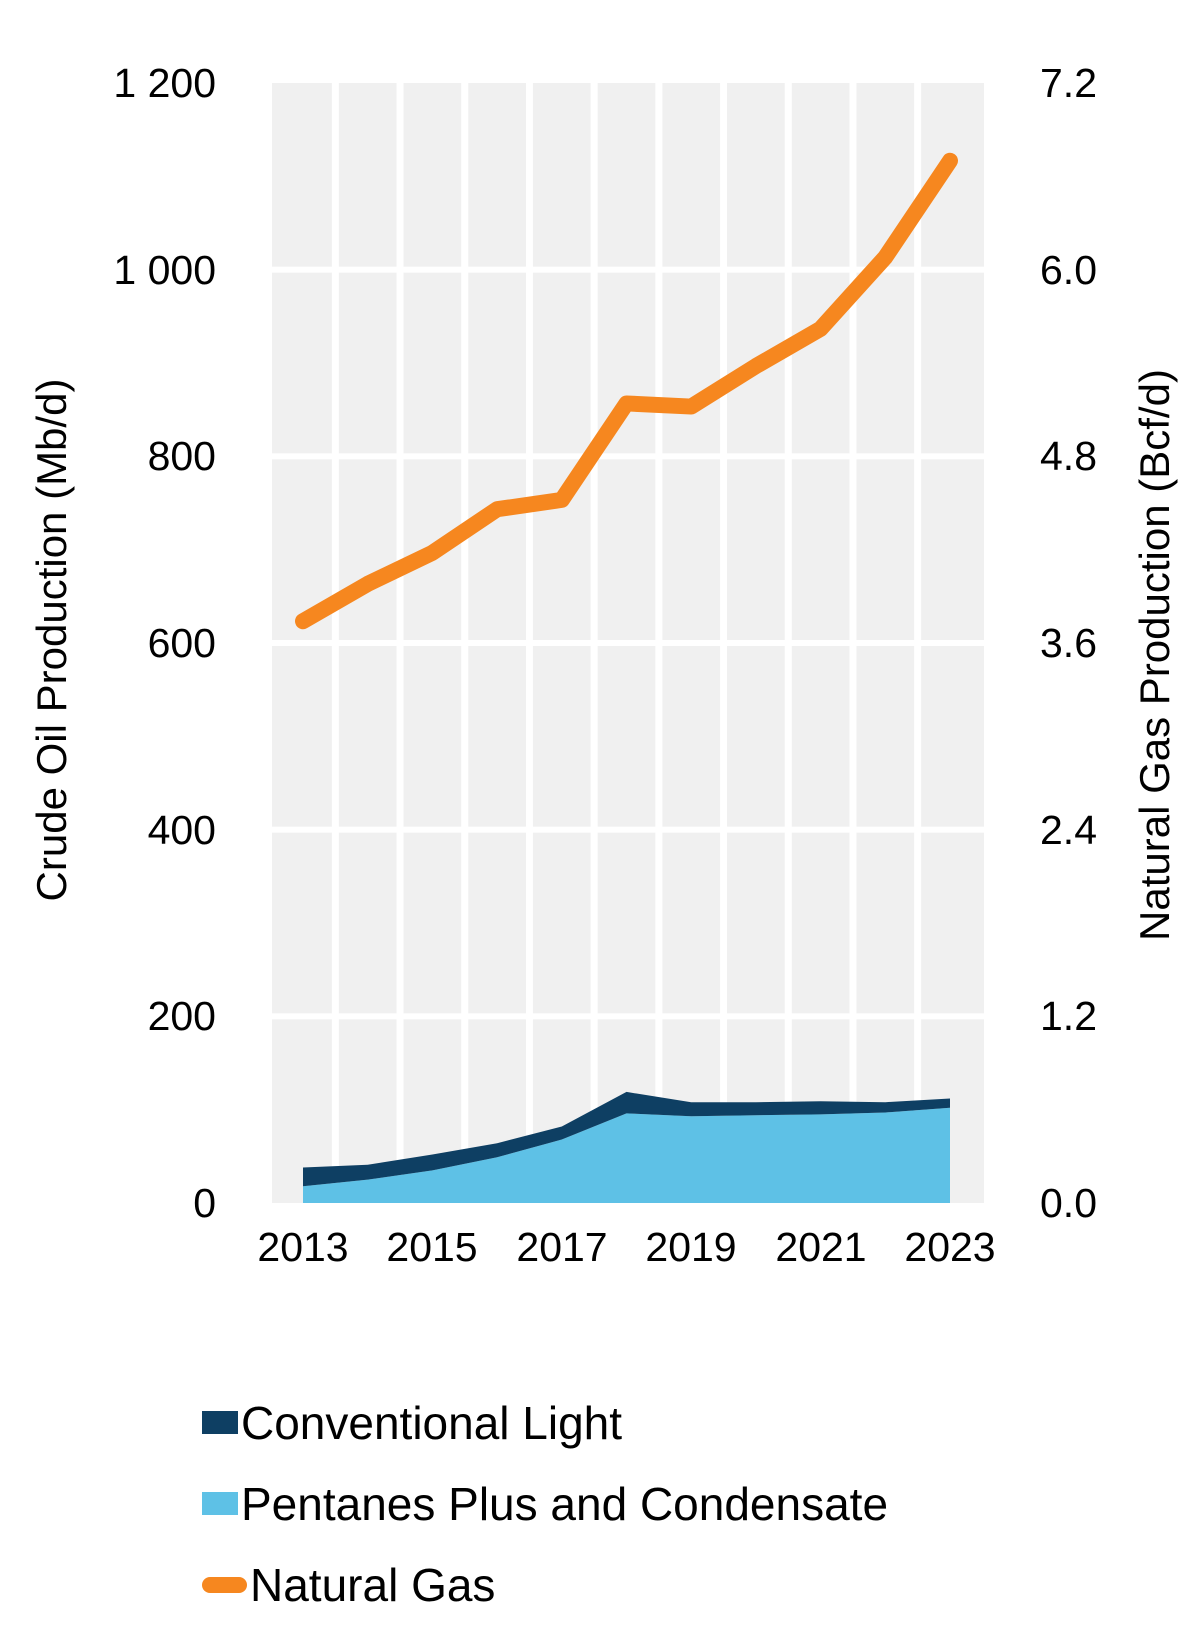 This screenshot has width=1200, height=1633. What do you see at coordinates (562, 1247) in the screenshot?
I see `x-tick-2017: 2017` at bounding box center [562, 1247].